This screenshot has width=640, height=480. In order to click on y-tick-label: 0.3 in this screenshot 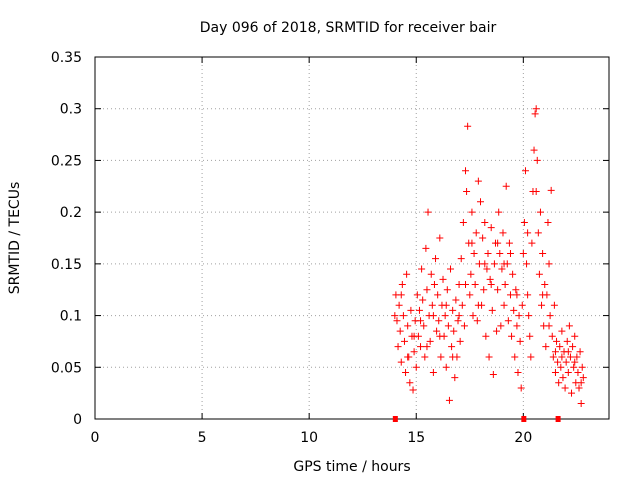, I will do `click(71, 110)`.